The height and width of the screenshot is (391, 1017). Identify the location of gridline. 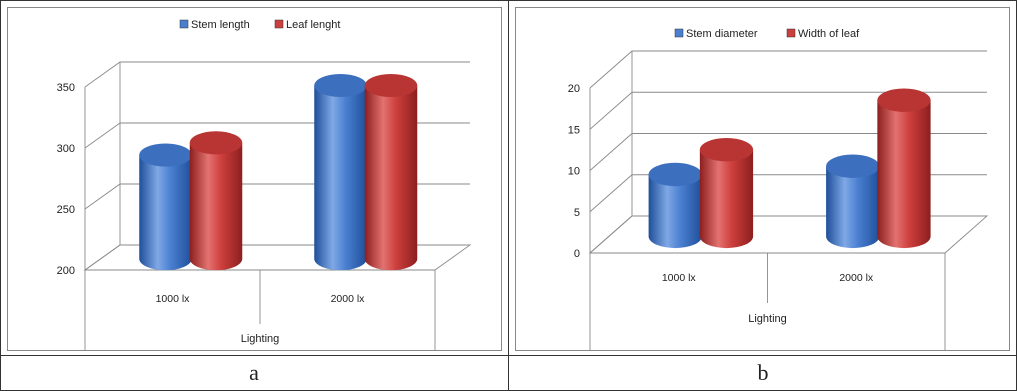
(788, 69).